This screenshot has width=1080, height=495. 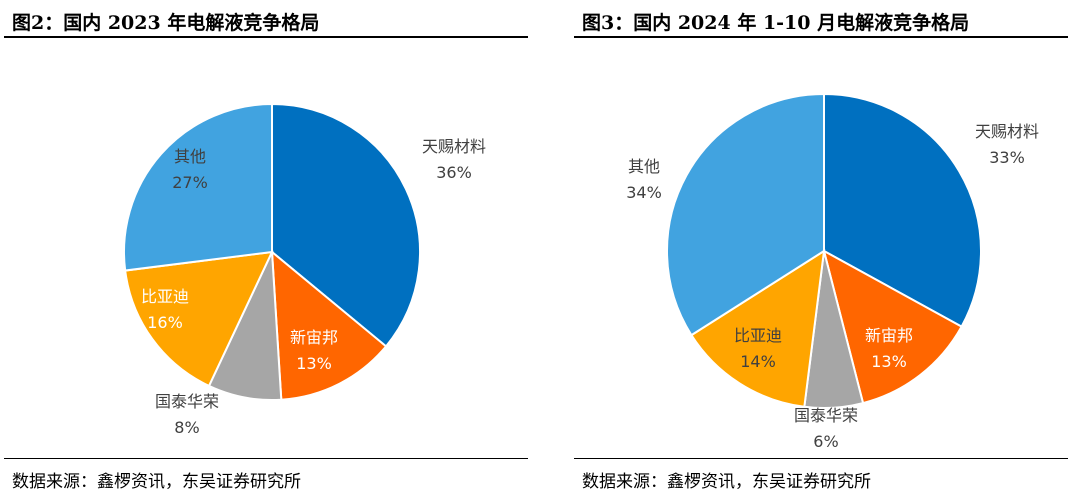 I want to click on slice-value-label: 14%, so click(x=758, y=361).